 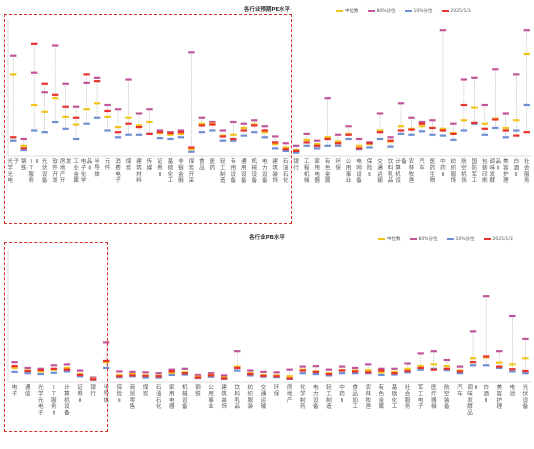 What do you see at coordinates (251, 396) in the screenshot?
I see `pb-tick-label: 纺织服装` at bounding box center [251, 396].